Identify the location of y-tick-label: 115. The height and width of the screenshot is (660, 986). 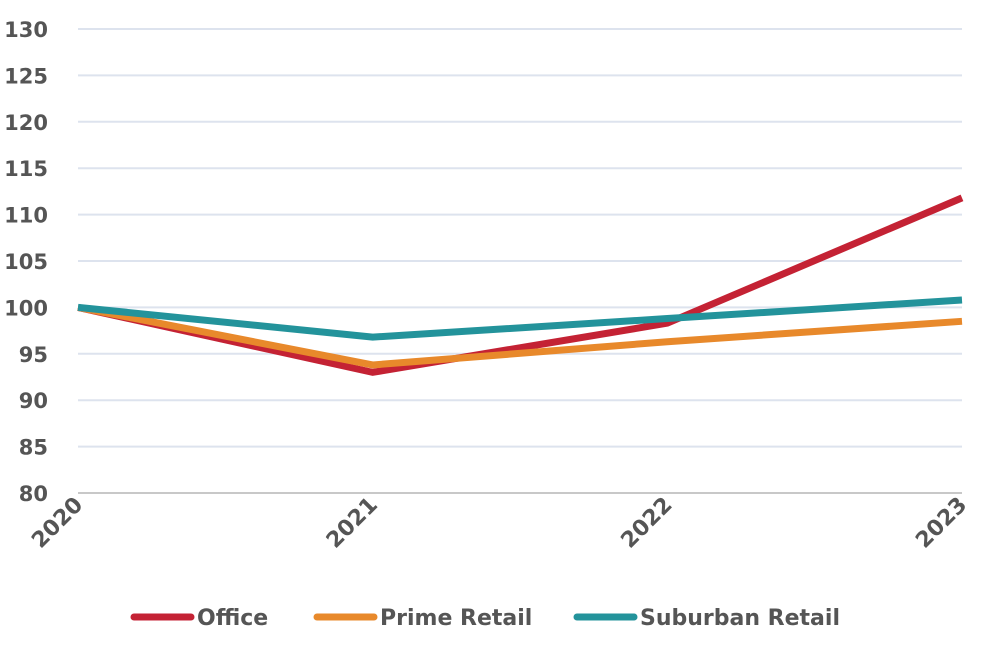
(26, 169).